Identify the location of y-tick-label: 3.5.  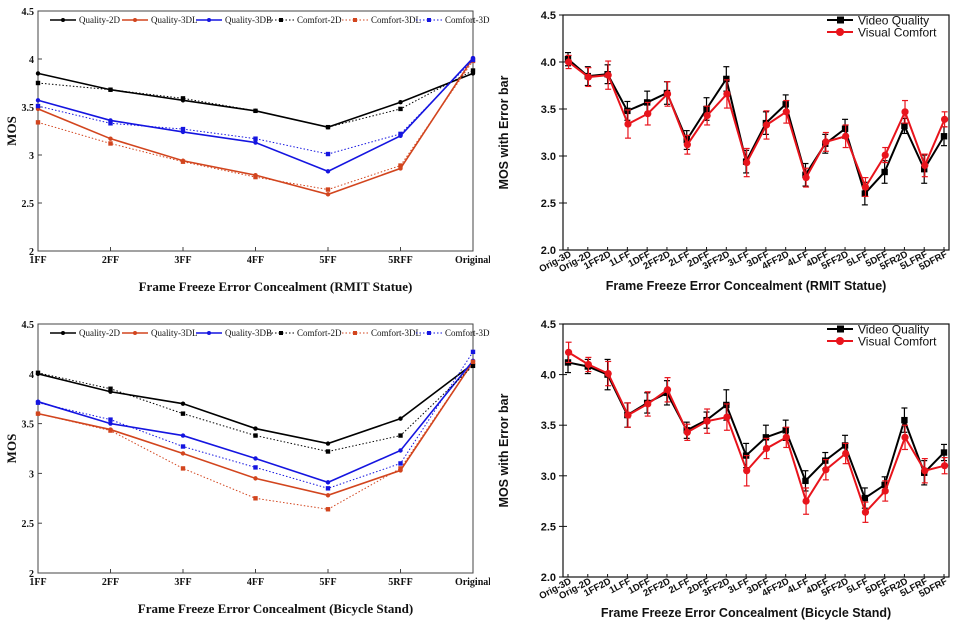
(548, 426).